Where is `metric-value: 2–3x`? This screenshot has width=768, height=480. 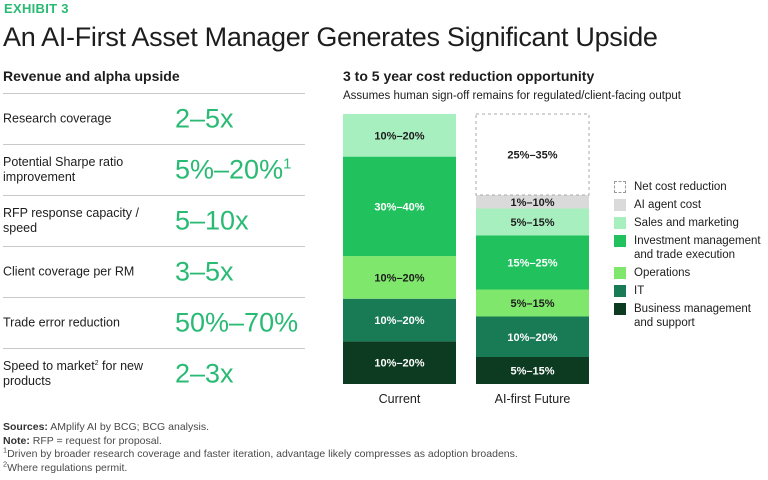 metric-value: 2–3x is located at coordinates (204, 374).